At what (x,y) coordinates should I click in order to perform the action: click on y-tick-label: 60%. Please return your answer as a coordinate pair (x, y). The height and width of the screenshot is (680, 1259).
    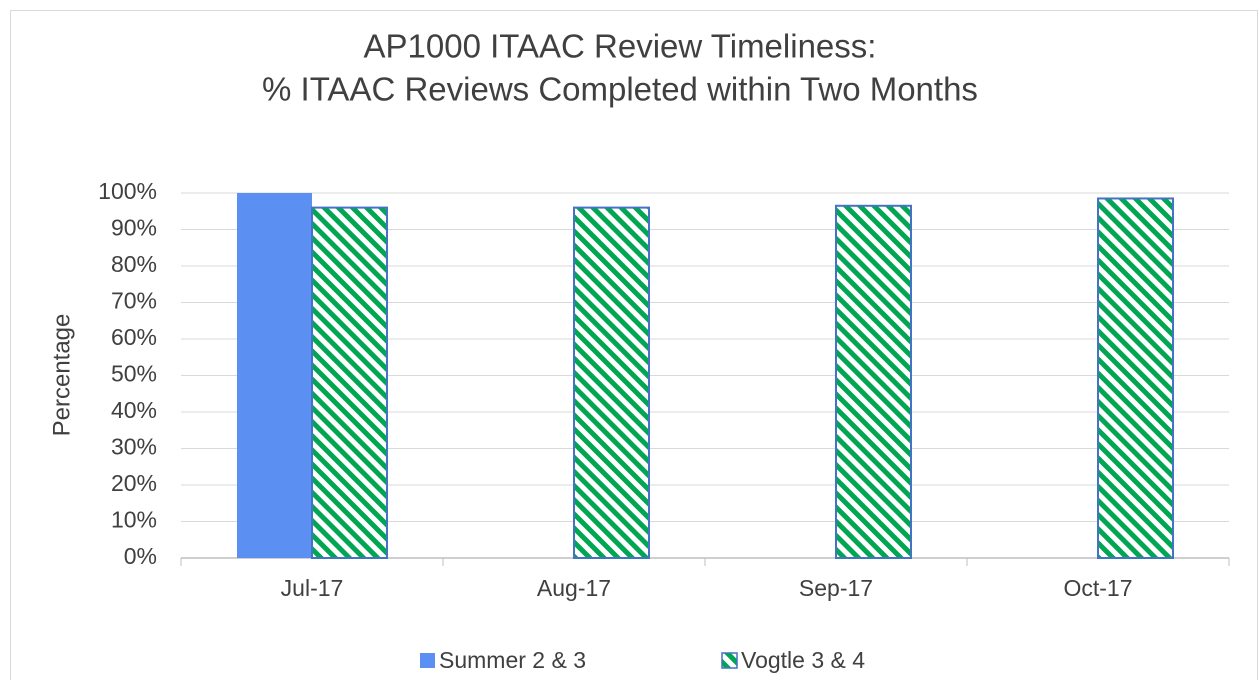
    Looking at the image, I should click on (134, 337).